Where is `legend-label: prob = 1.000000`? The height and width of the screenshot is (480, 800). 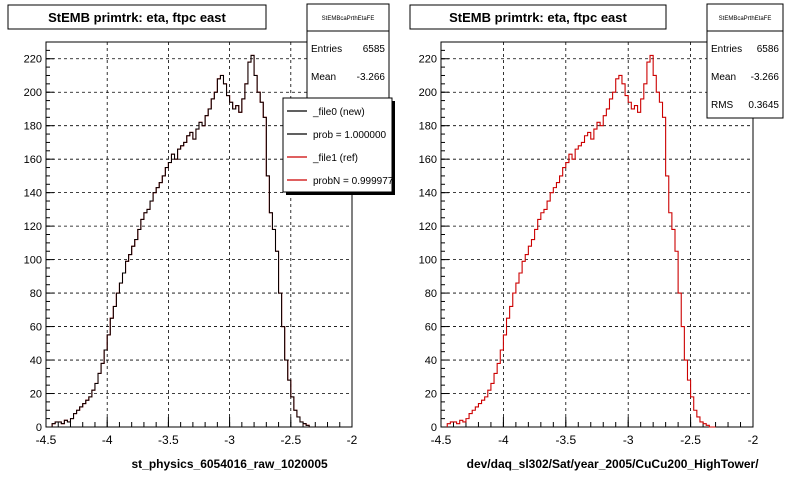
legend-label: prob = 1.000000 is located at coordinates (350, 135).